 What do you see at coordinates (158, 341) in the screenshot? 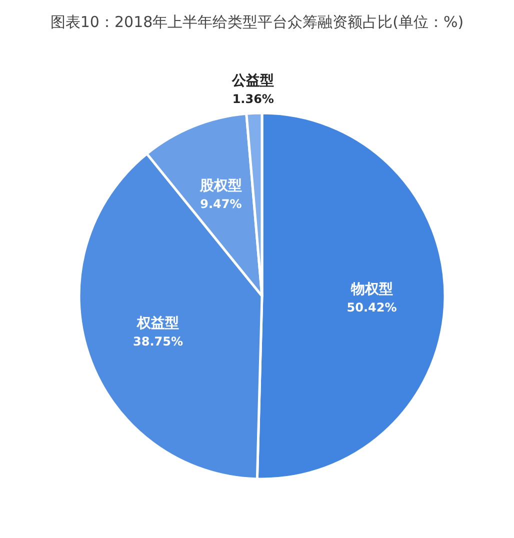
I see `data-label: 38.75%` at bounding box center [158, 341].